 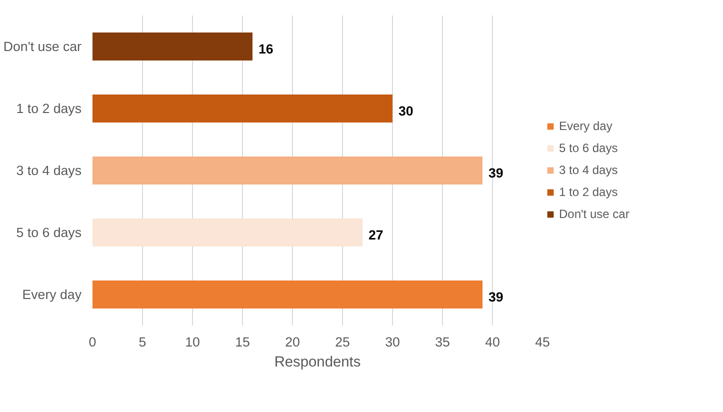 What do you see at coordinates (292, 342) in the screenshot?
I see `x-tick-label: 20` at bounding box center [292, 342].